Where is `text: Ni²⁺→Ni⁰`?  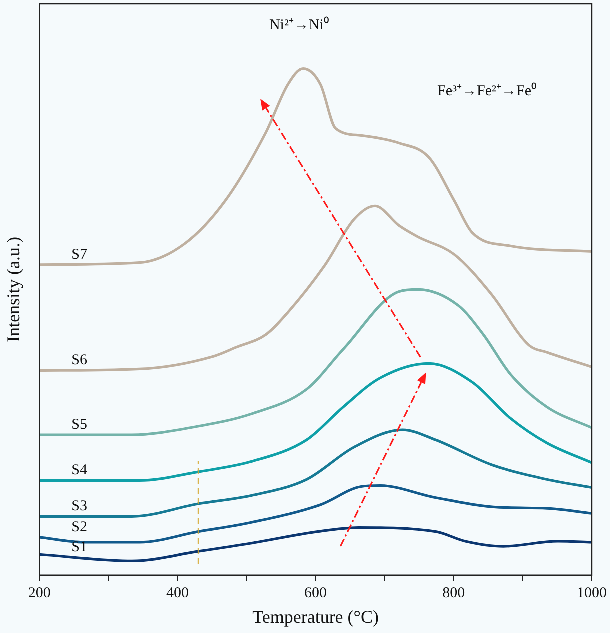 text: Ni²⁺→Ni⁰ is located at coordinates (299, 25).